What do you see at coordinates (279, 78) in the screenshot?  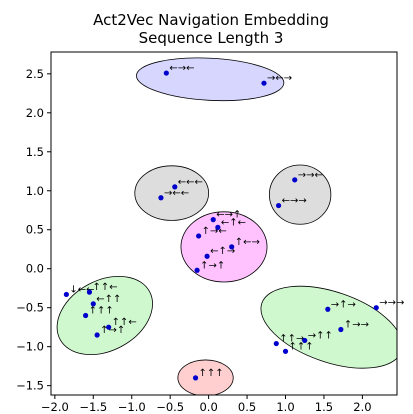 I see `point-label: →←→` at bounding box center [279, 78].